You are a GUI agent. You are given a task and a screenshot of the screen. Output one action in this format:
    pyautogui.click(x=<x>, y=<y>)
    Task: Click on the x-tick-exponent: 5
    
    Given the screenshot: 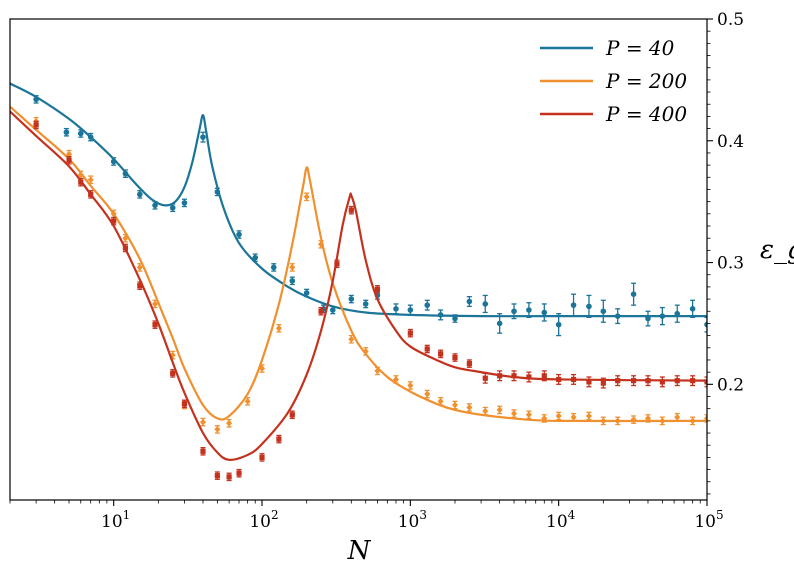 What is the action you would take?
    pyautogui.click(x=720, y=515)
    